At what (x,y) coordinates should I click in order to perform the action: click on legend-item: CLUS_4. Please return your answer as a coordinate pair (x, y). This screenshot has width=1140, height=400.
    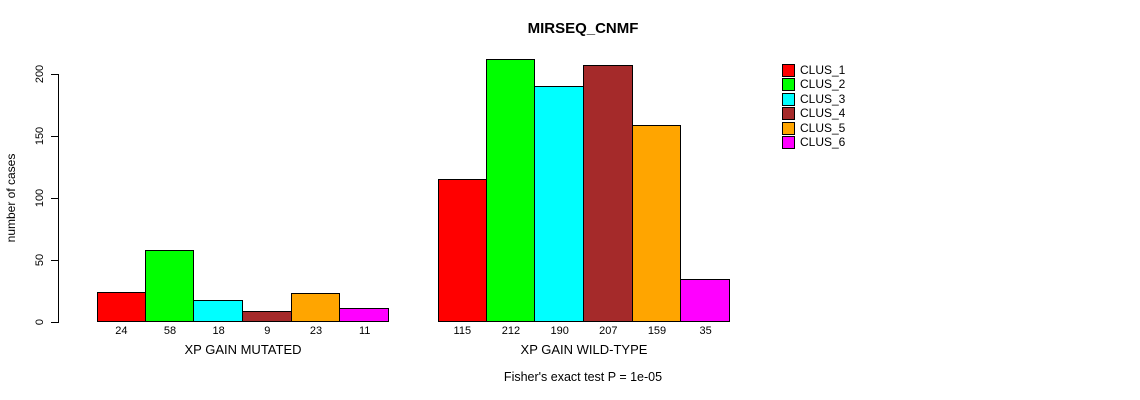
    Looking at the image, I should click on (814, 113).